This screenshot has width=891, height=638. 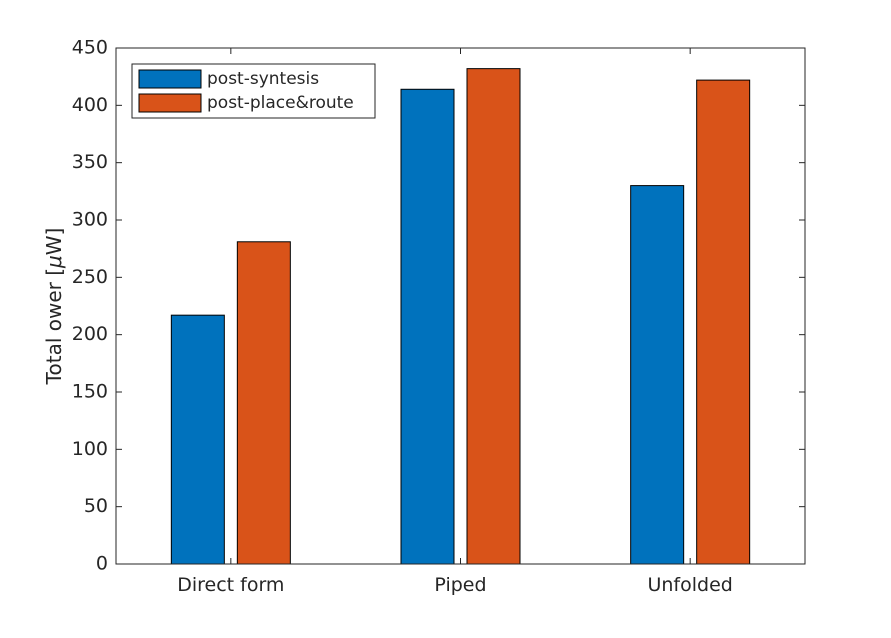 I want to click on y-axis-title-mu: μ, so click(x=54, y=262).